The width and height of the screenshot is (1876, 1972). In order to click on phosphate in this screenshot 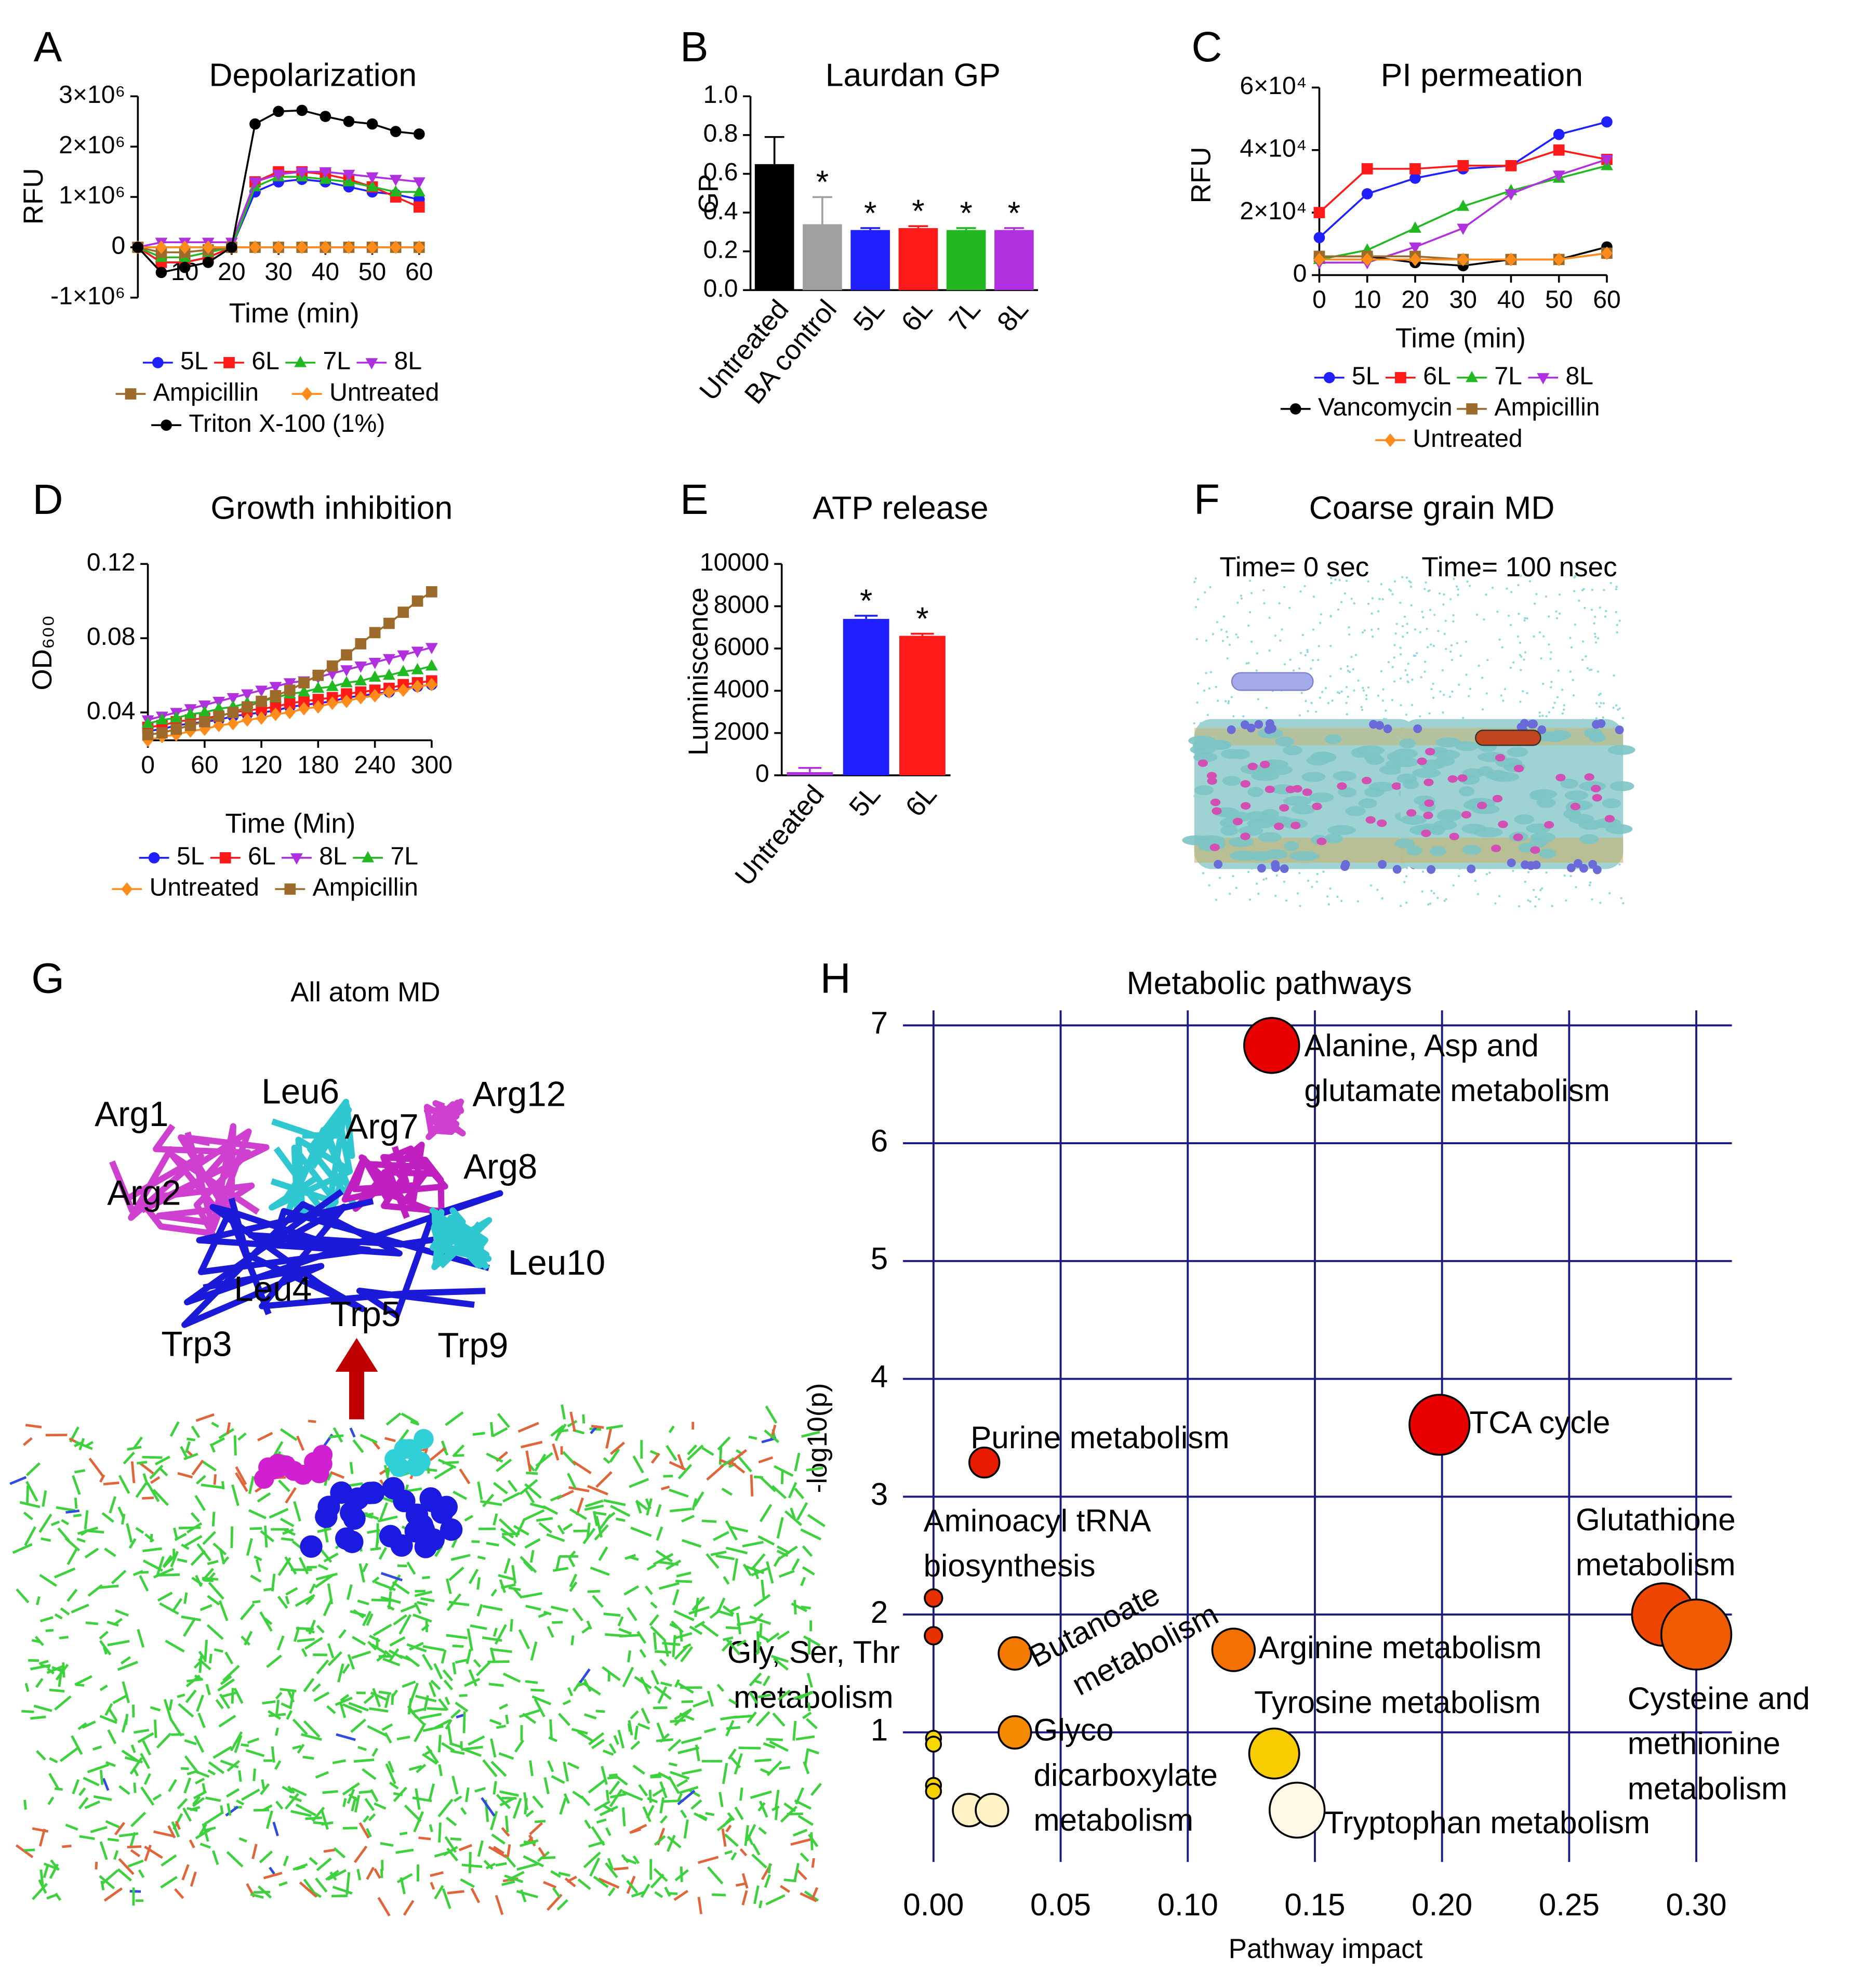, I will do `click(1382, 864)`.